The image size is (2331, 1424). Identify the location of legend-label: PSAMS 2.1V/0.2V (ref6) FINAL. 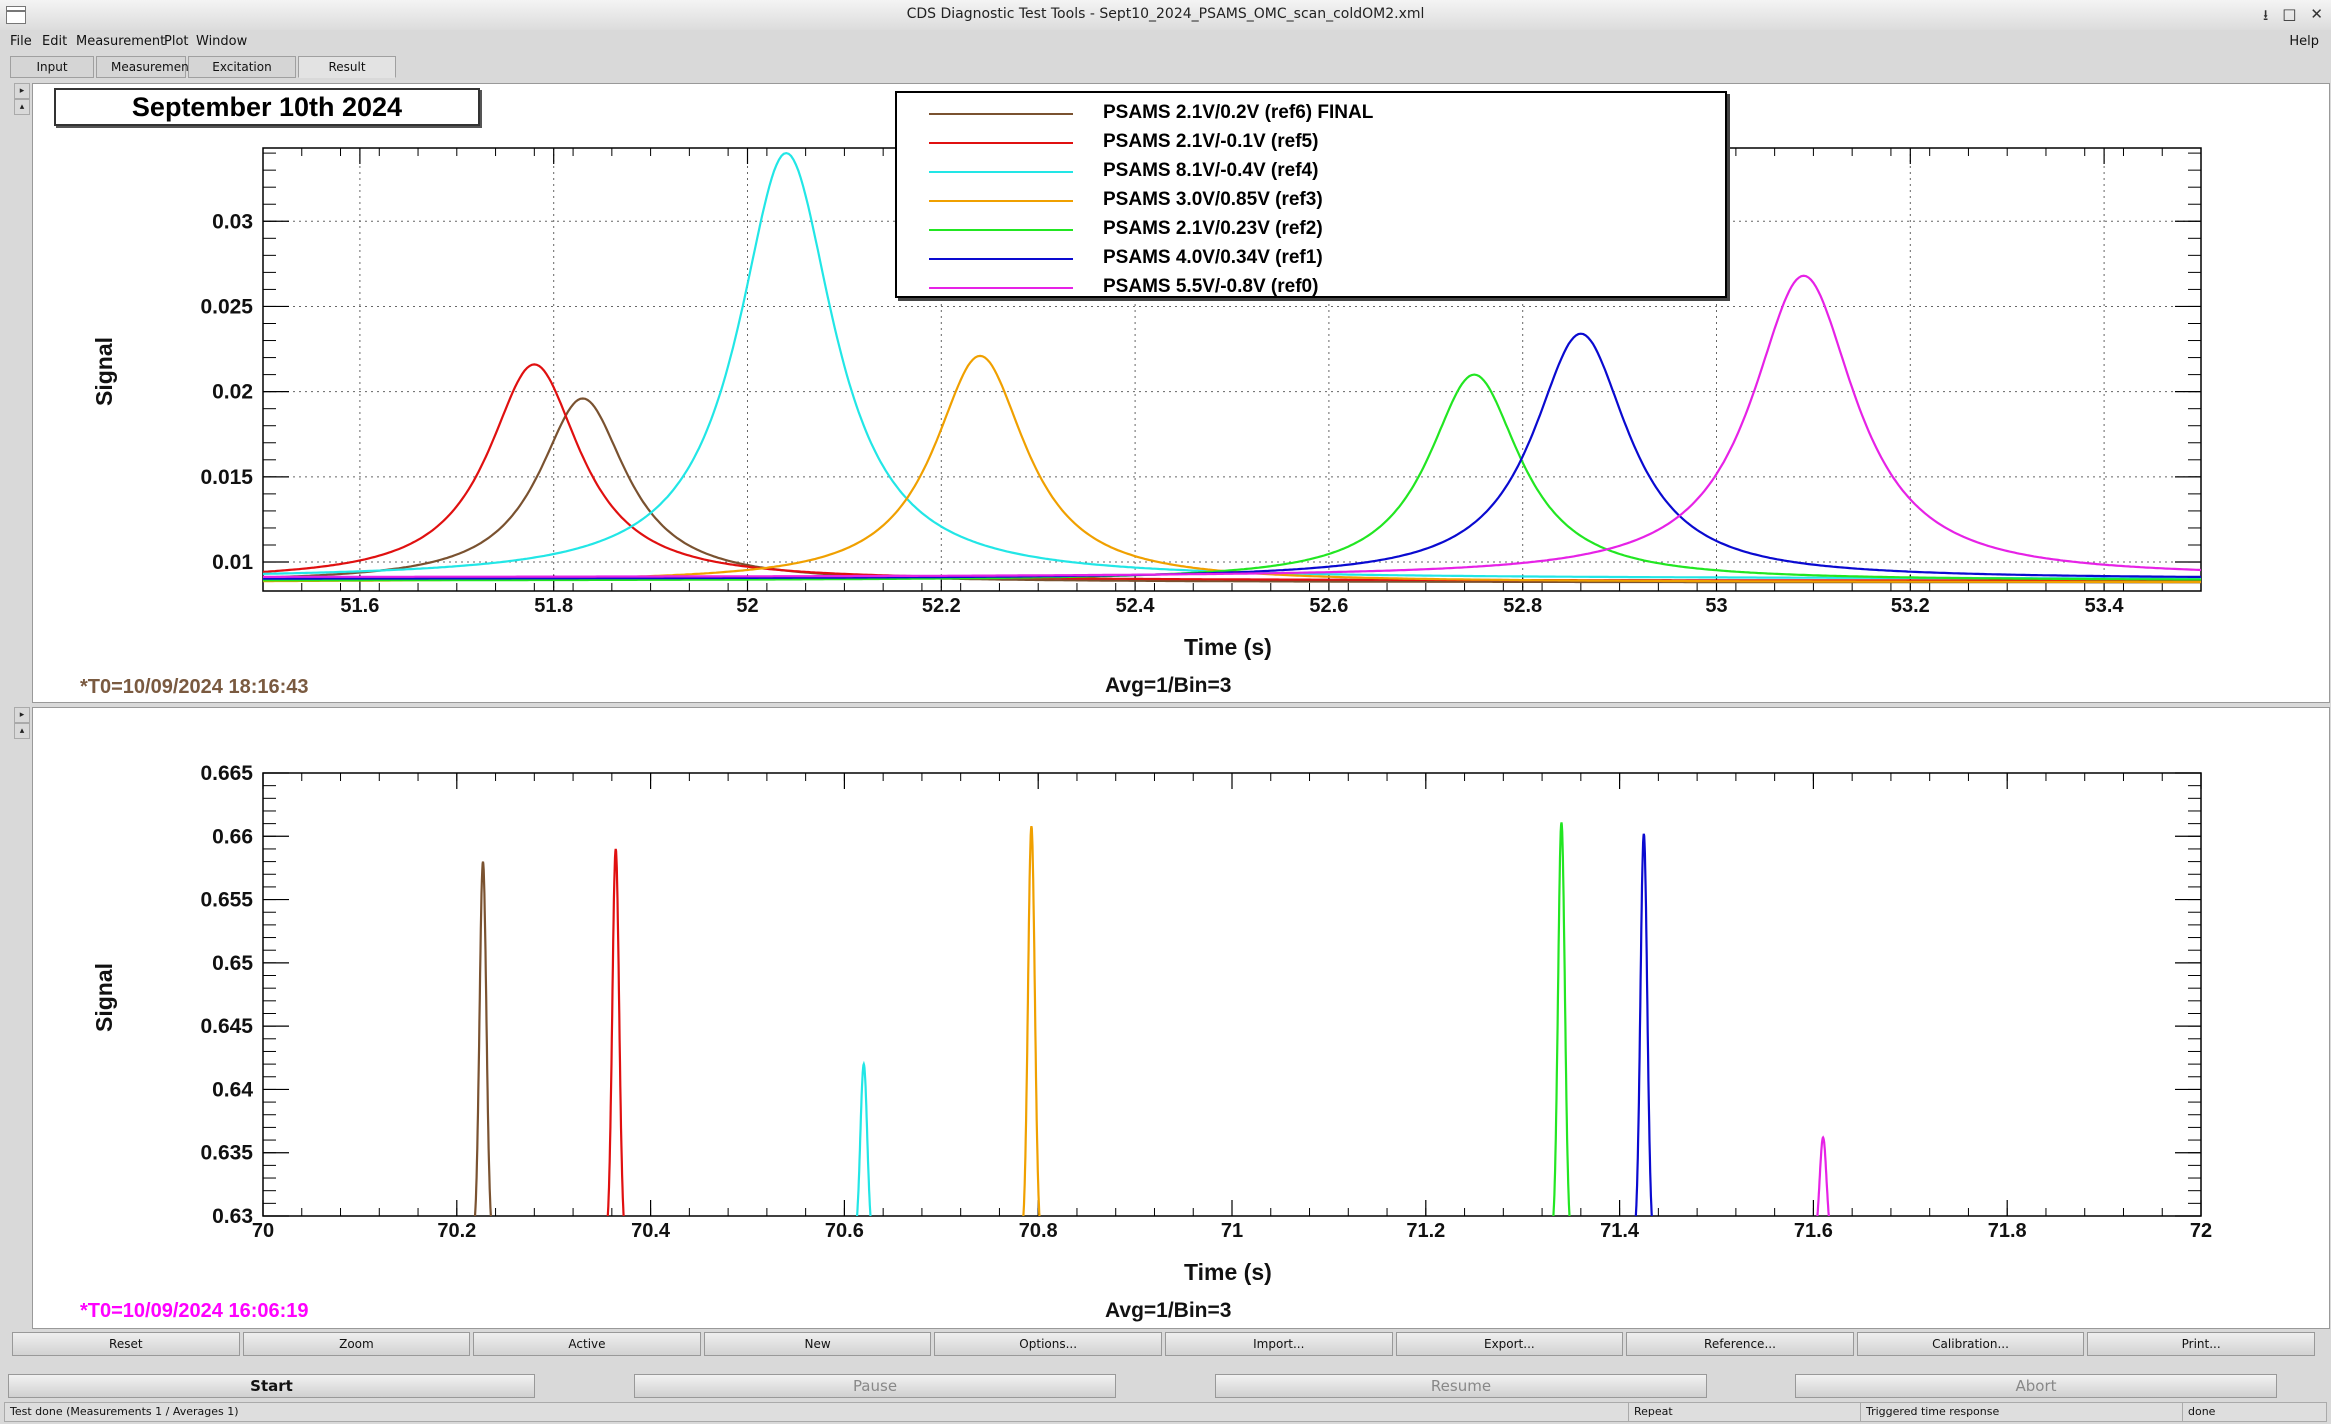
(1238, 112).